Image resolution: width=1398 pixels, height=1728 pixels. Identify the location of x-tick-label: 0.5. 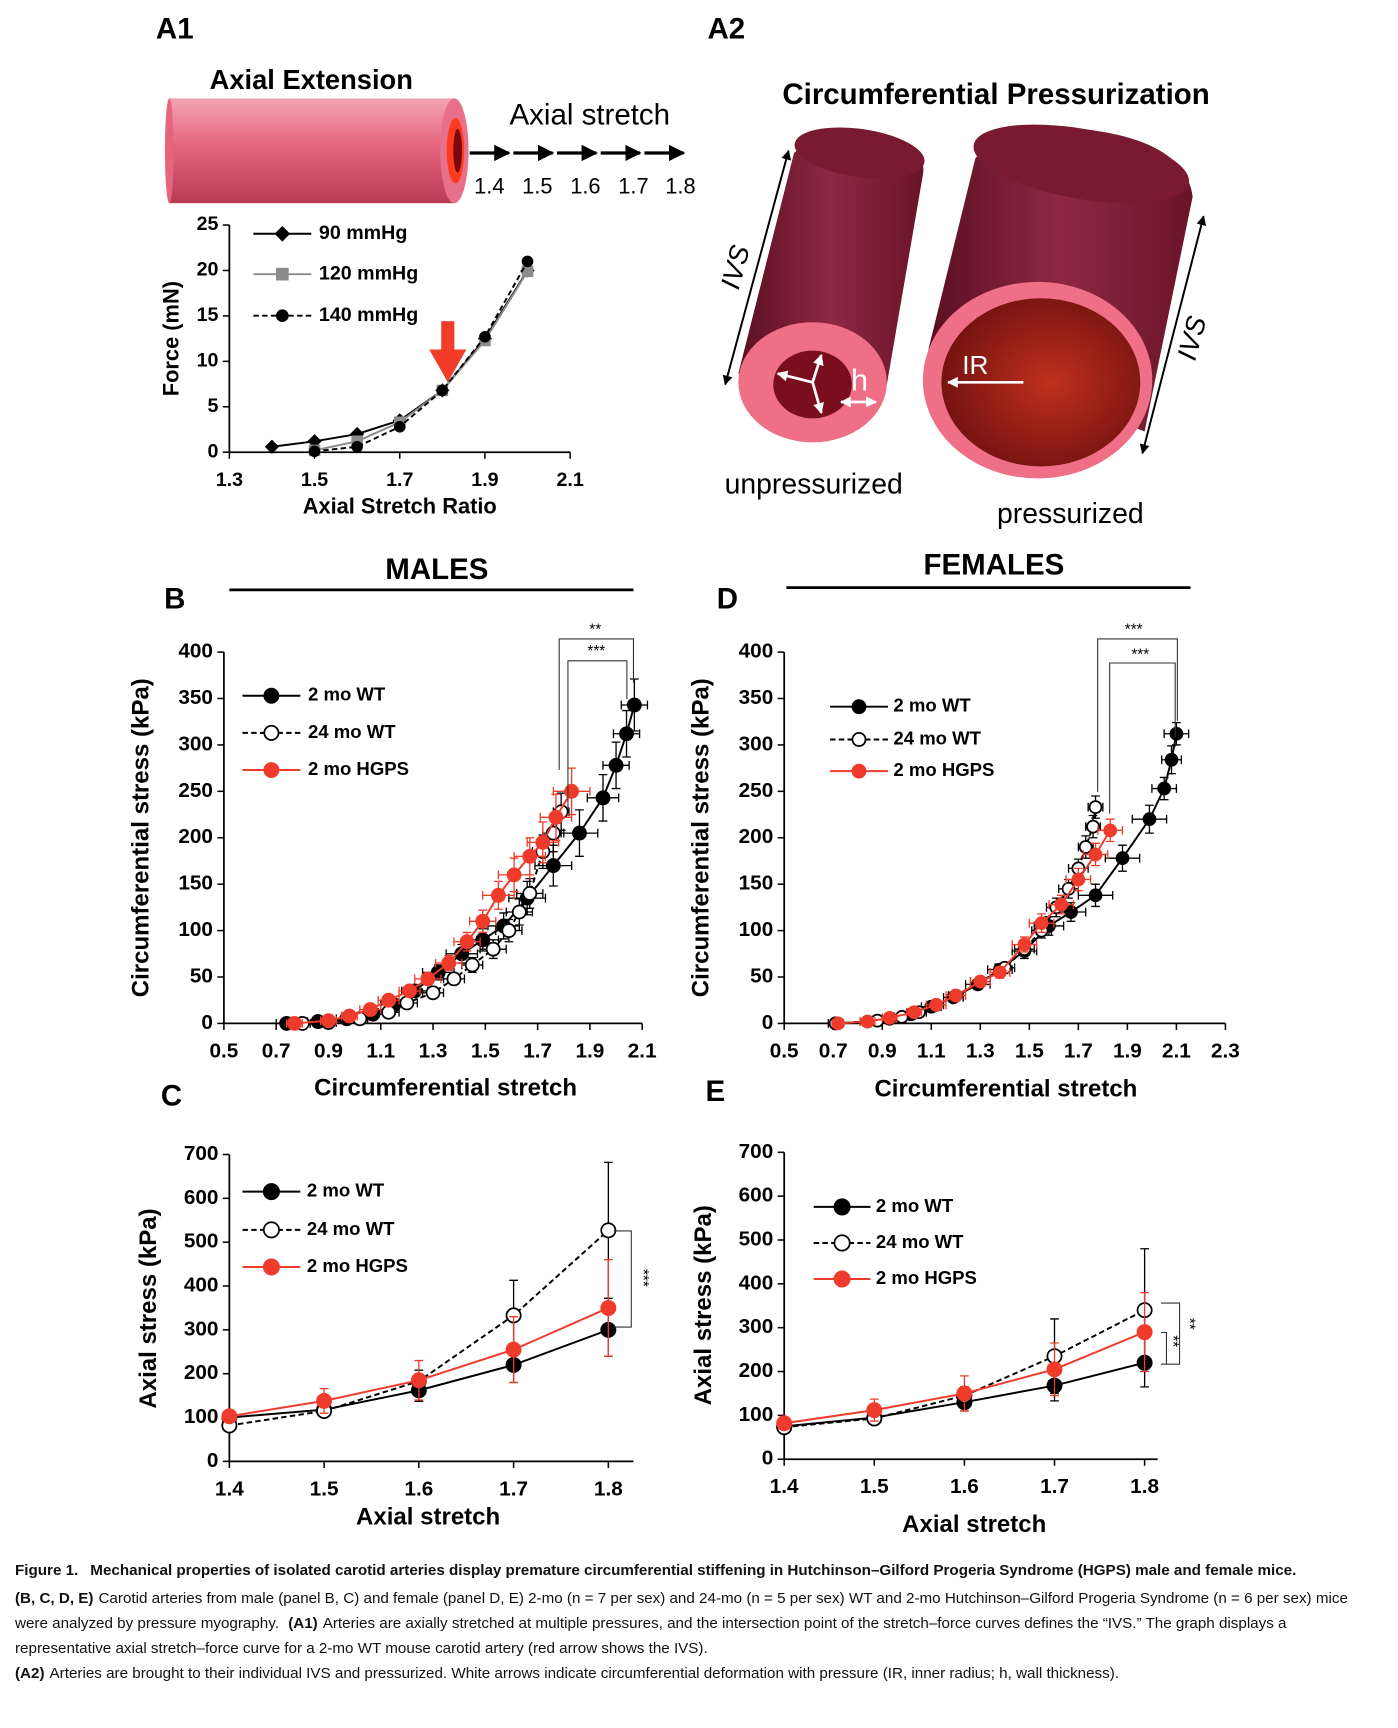
(223, 1050).